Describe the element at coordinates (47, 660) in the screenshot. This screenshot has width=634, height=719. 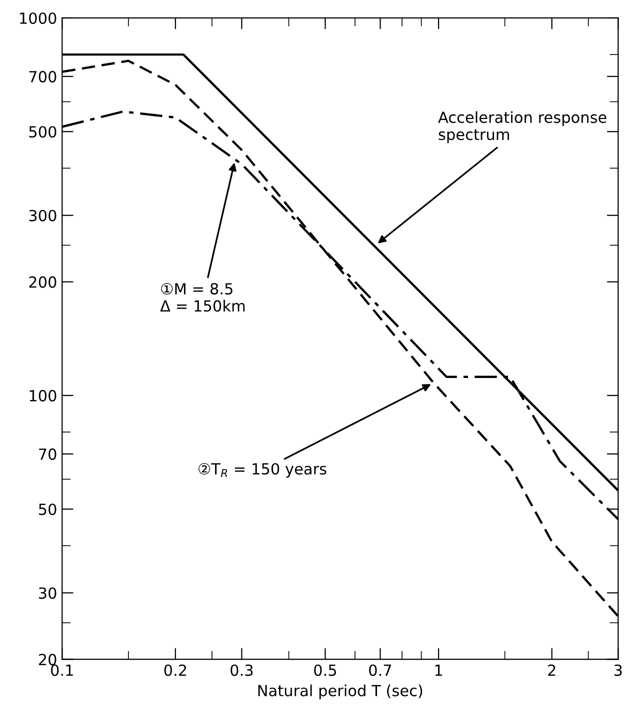
I see `y-tick-label: 20` at that location.